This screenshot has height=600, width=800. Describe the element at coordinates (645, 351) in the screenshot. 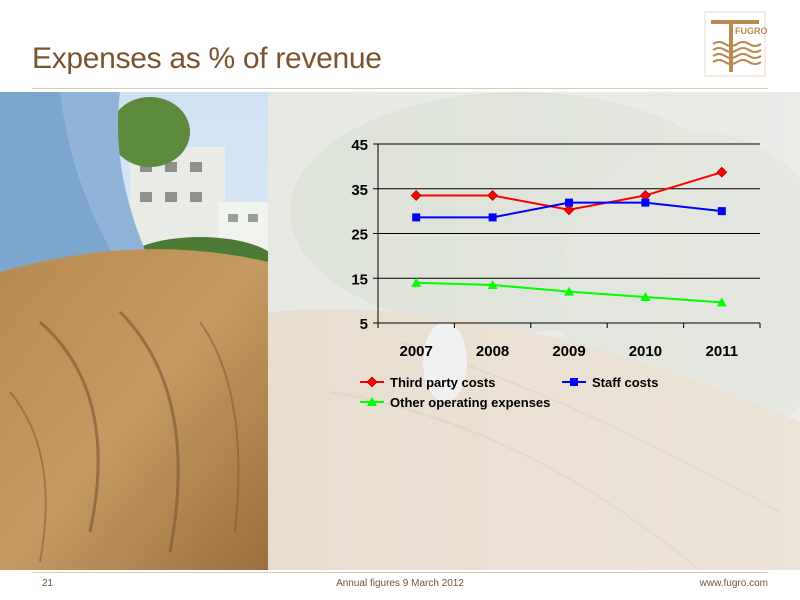

I see `x-tick-label: 2010` at that location.